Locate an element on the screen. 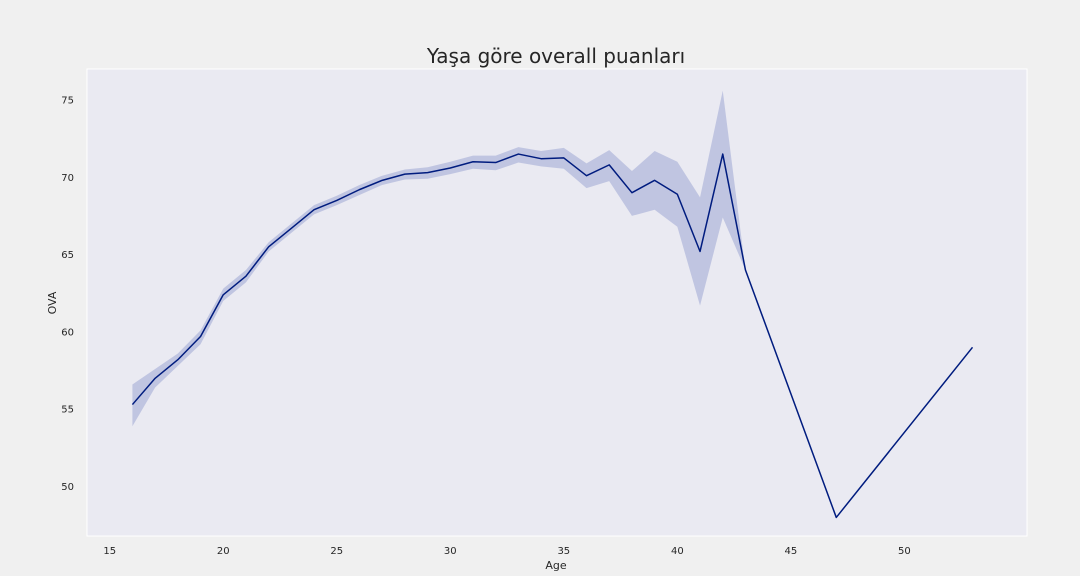  chart-title: Yaşa göre overall puanları is located at coordinates (555, 56).